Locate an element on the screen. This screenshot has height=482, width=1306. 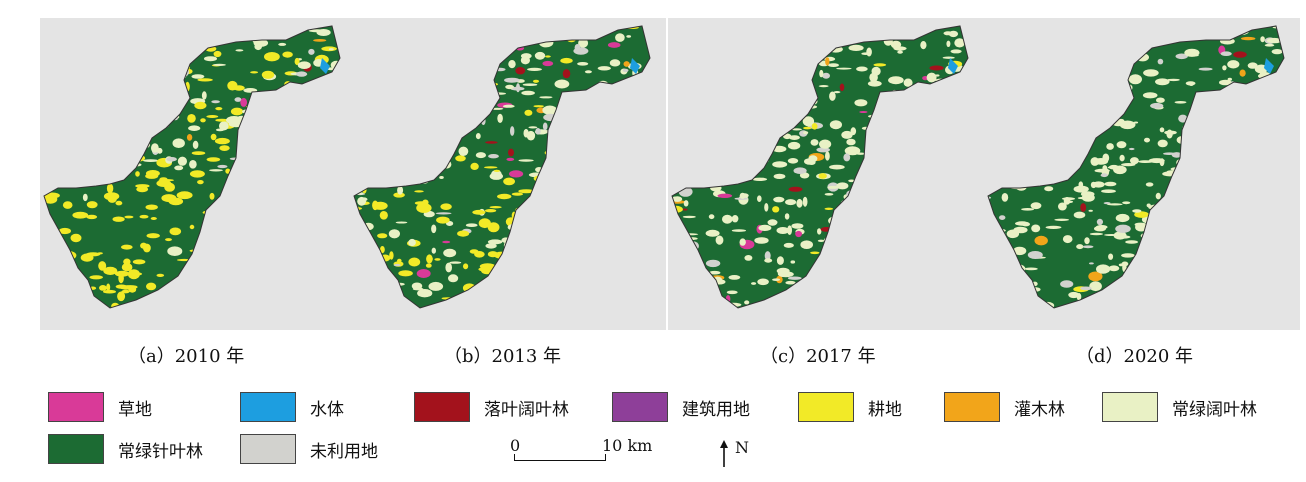
scale-tick-left is located at coordinates (514, 457).